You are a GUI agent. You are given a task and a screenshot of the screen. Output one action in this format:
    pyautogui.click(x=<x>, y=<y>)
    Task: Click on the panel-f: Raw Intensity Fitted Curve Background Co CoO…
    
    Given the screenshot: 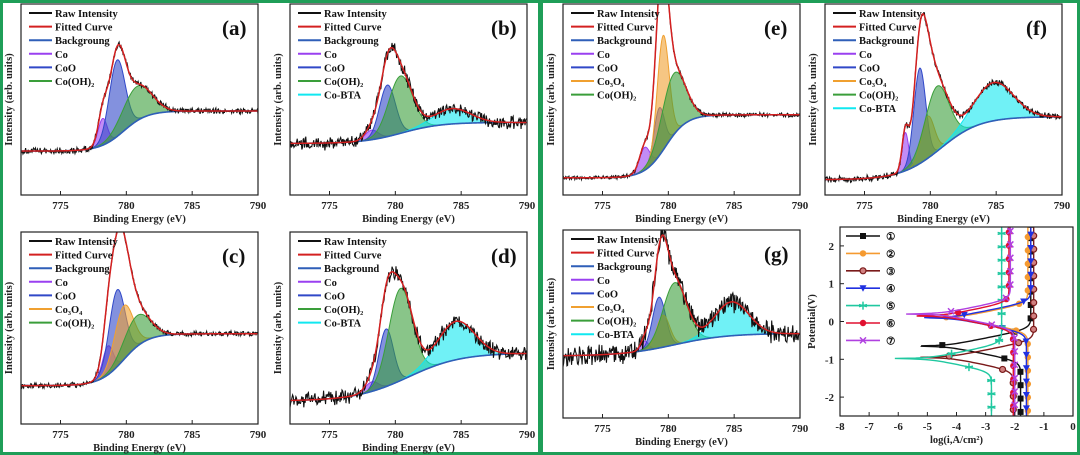 What is the action you would take?
    pyautogui.click(x=939, y=114)
    